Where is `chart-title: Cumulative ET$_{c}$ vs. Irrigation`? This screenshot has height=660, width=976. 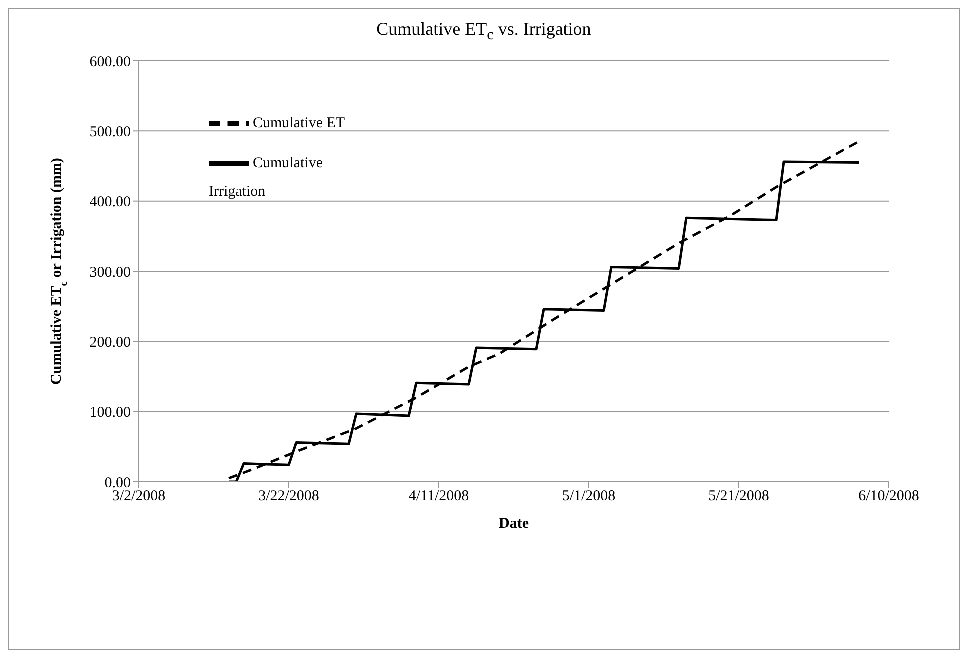 chart-title: Cumulative ET$_{c}$ vs. Irrigation is located at coordinates (484, 32).